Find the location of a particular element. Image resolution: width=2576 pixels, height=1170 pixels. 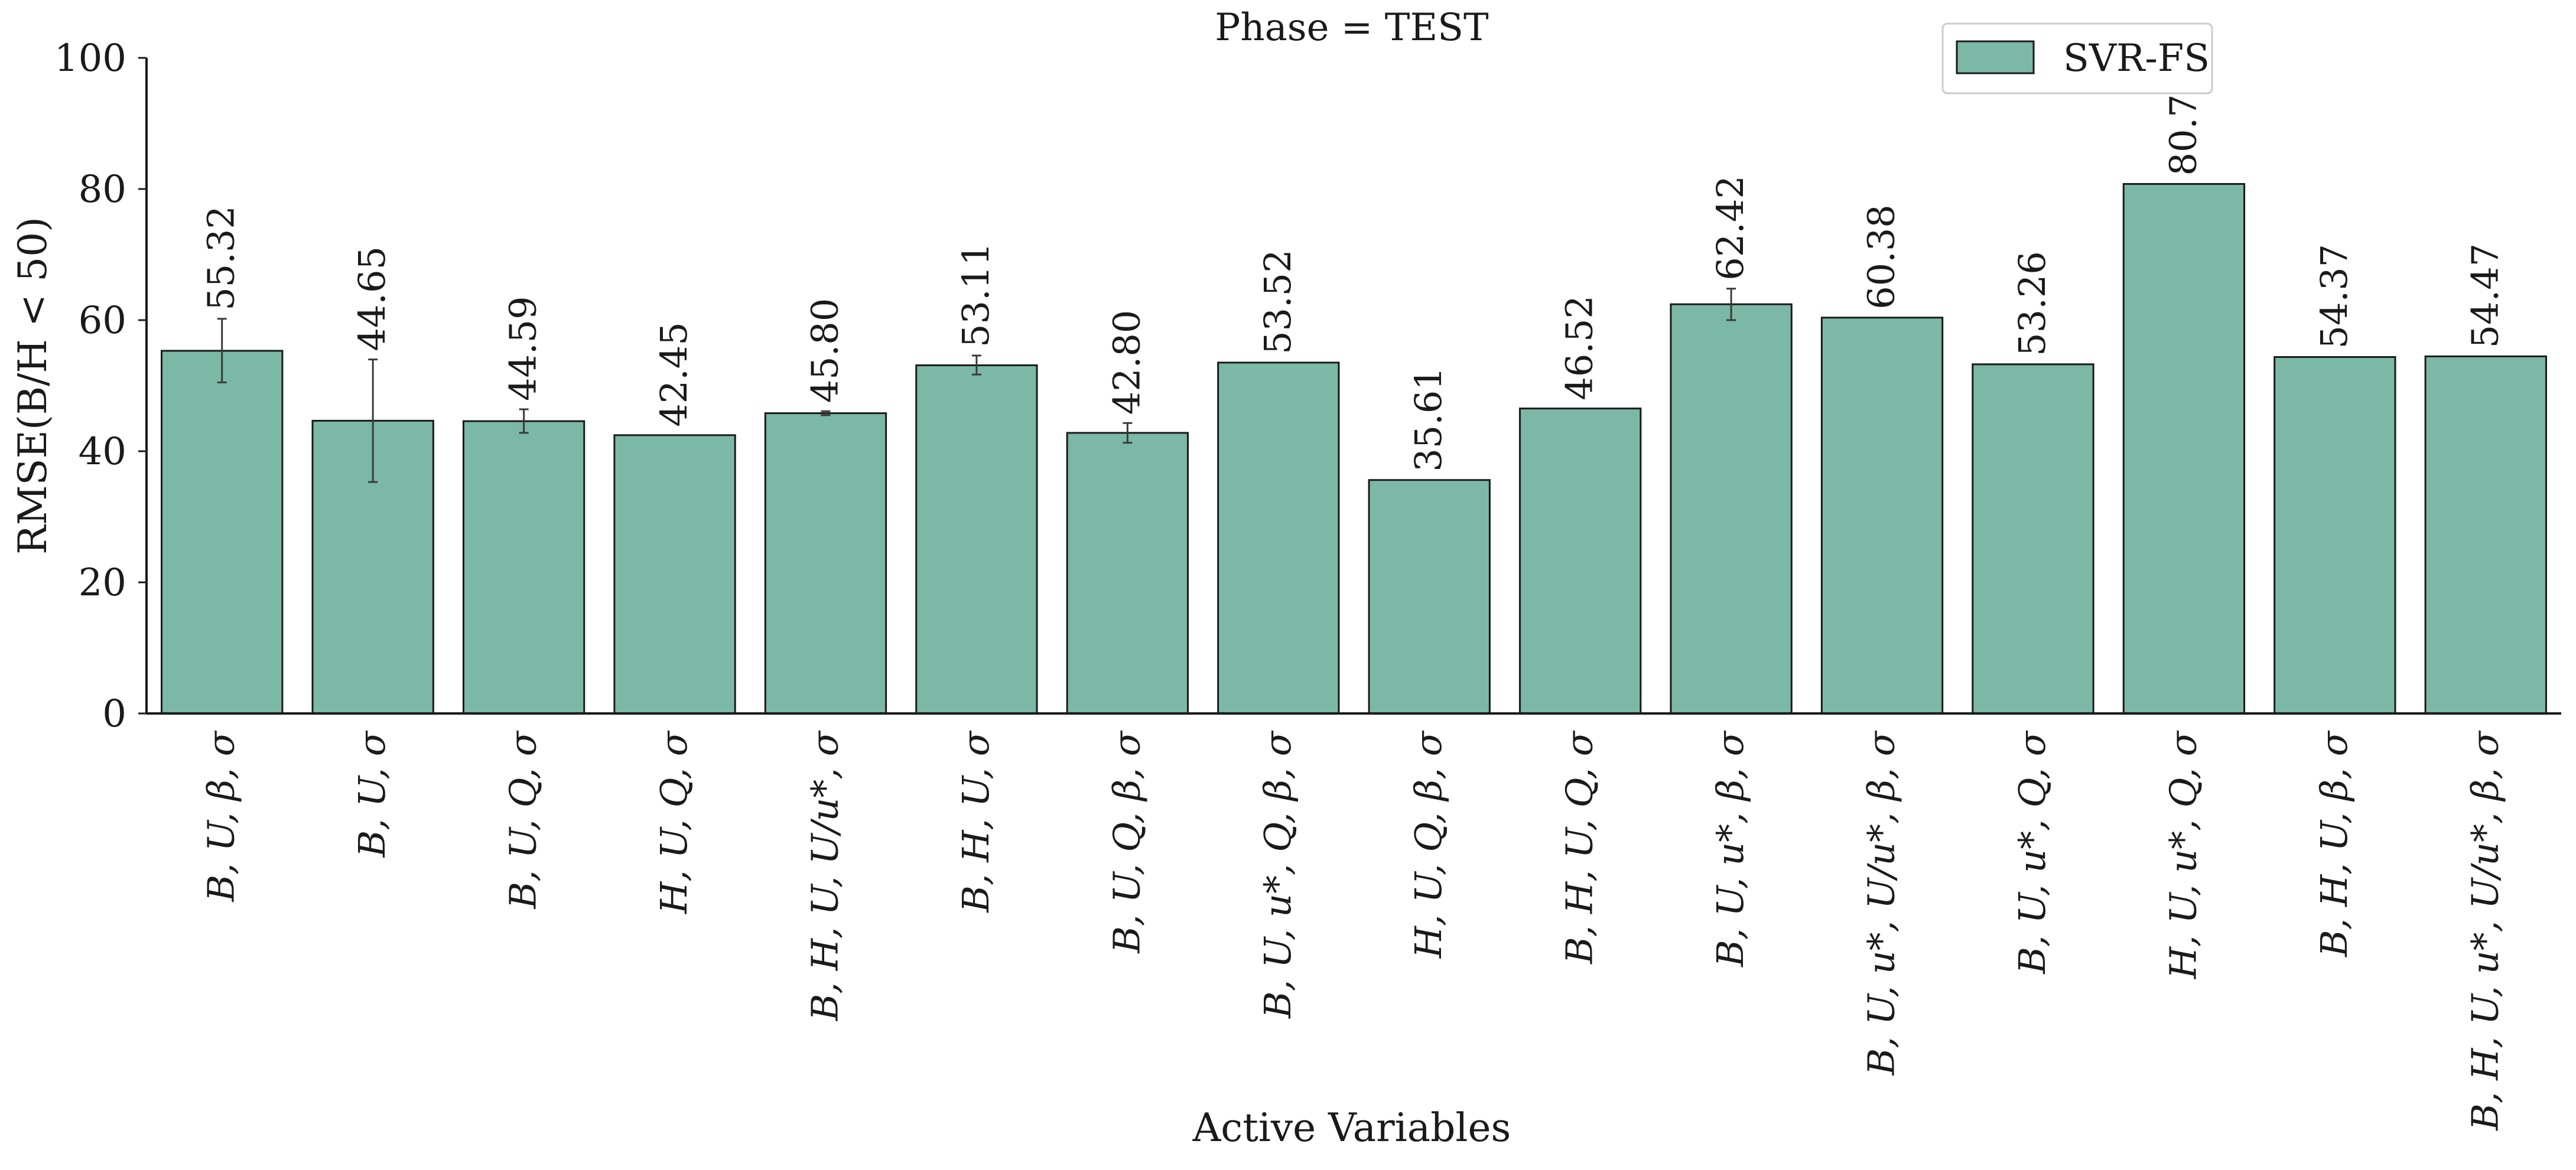

x-tick-label: H, U, Q, σ is located at coordinates (673, 822).